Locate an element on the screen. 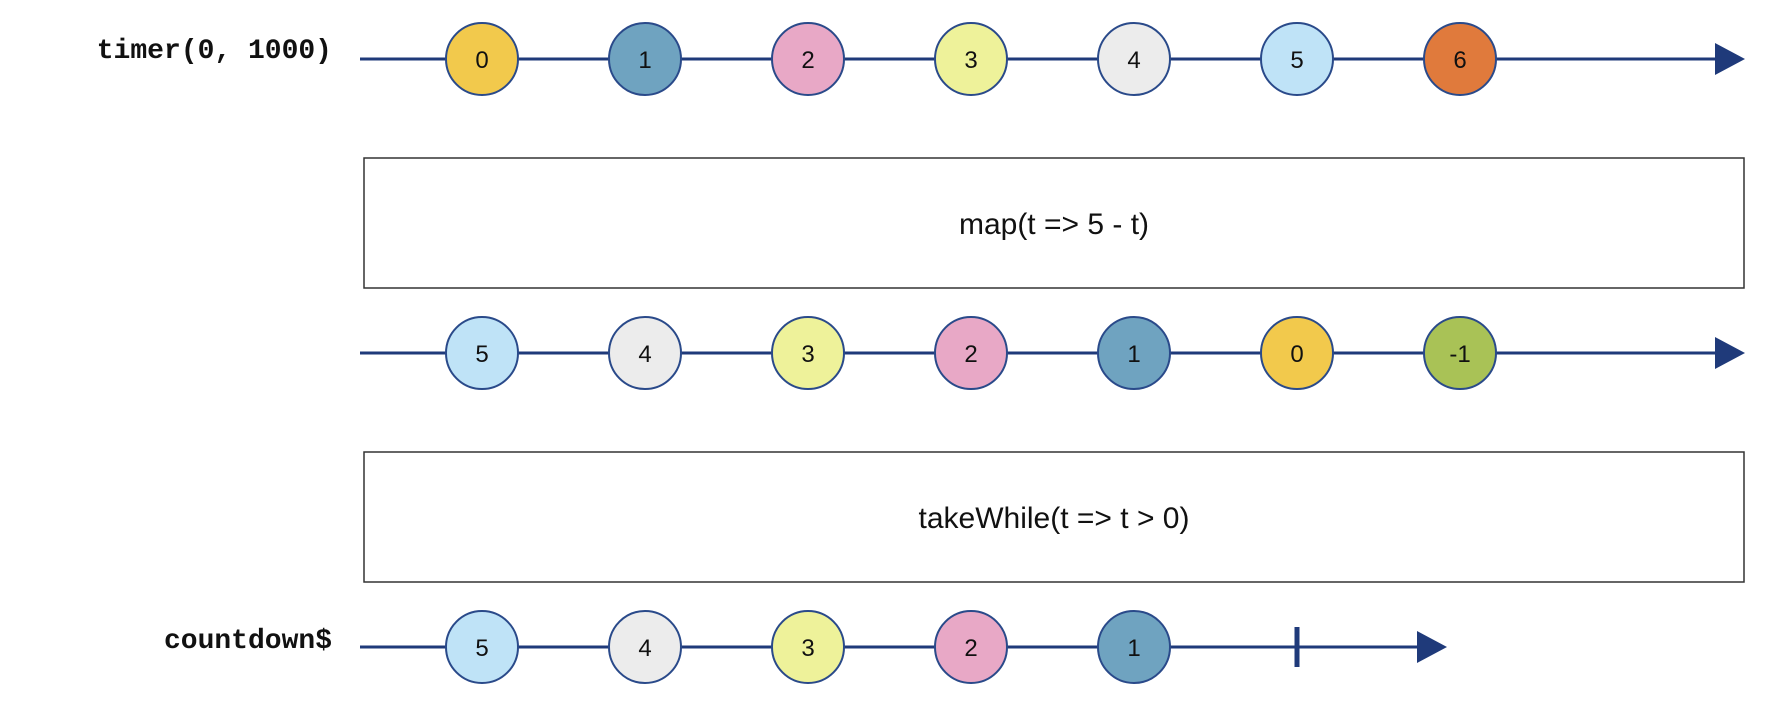  marble-value: 6 is located at coordinates (1459, 60).